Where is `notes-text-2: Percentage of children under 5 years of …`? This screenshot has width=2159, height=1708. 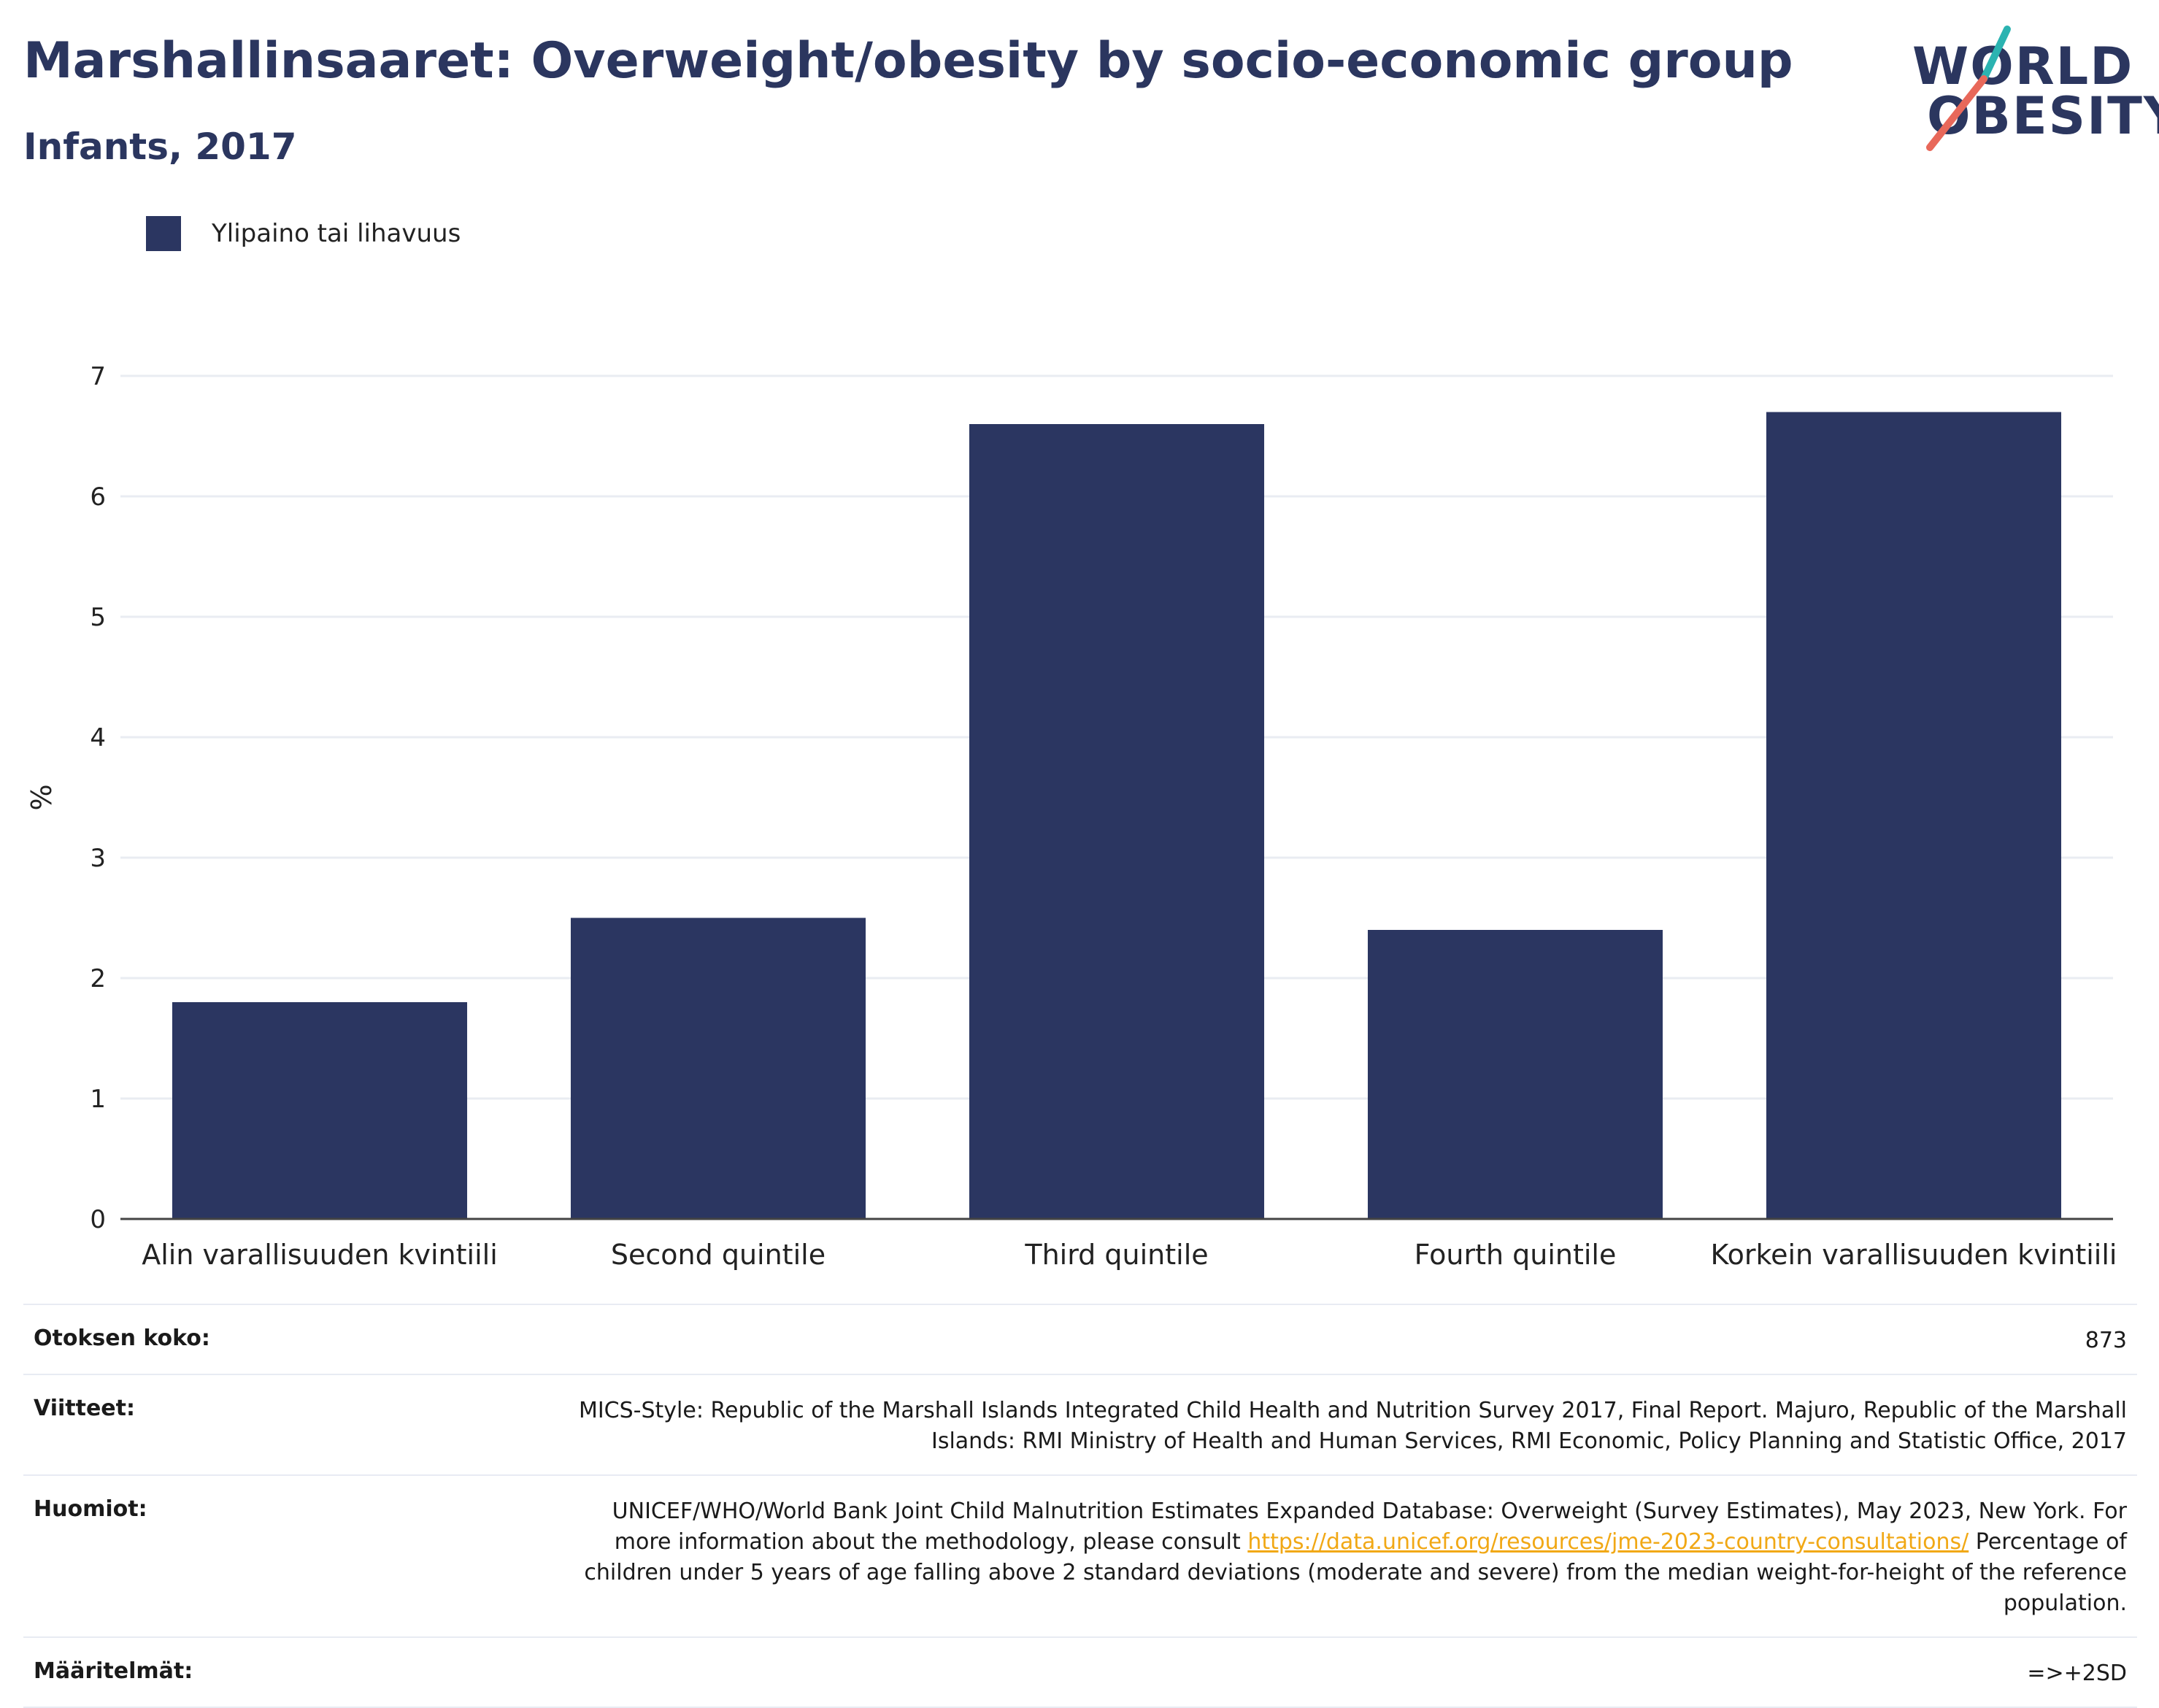 notes-text-2: Percentage of children under 5 years of … is located at coordinates (1355, 1572).